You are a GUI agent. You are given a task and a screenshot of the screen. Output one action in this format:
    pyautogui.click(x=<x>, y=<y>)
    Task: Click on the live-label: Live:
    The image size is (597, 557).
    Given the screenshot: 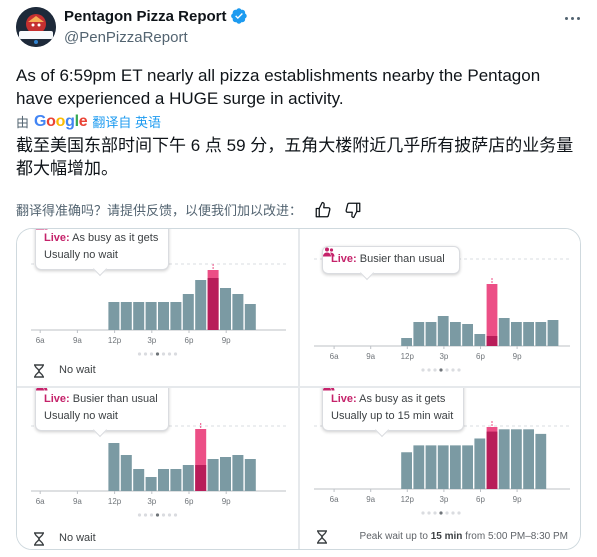 What is the action you would take?
    pyautogui.click(x=344, y=259)
    